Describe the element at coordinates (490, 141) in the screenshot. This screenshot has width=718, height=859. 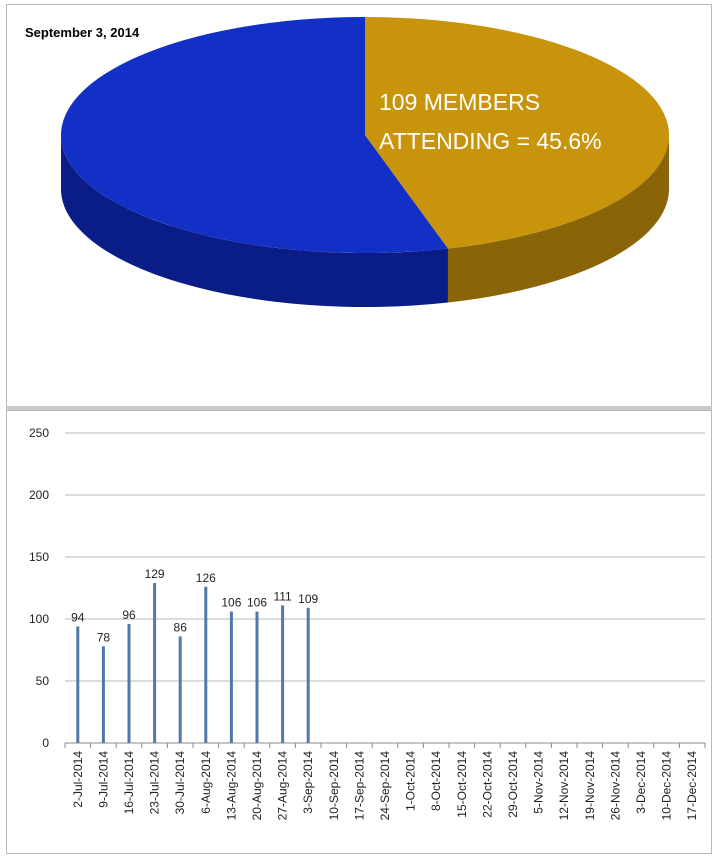
I see `pie-slice-label: ATTENDING = 45.6%` at that location.